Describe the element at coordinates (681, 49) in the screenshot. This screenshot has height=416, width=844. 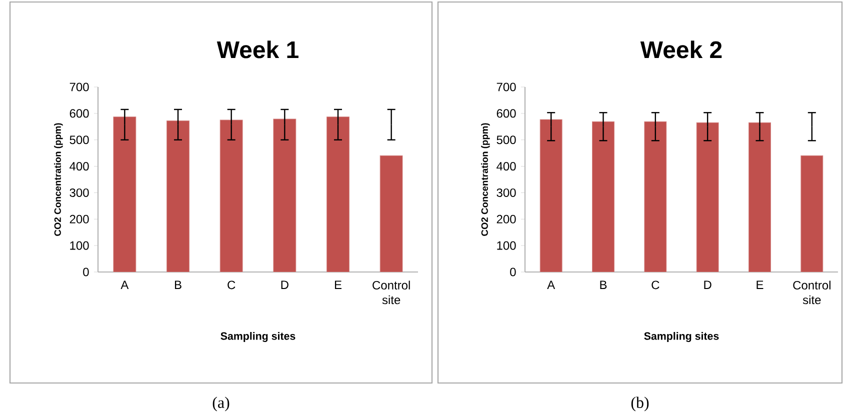
I see `chart-title: Week 2` at that location.